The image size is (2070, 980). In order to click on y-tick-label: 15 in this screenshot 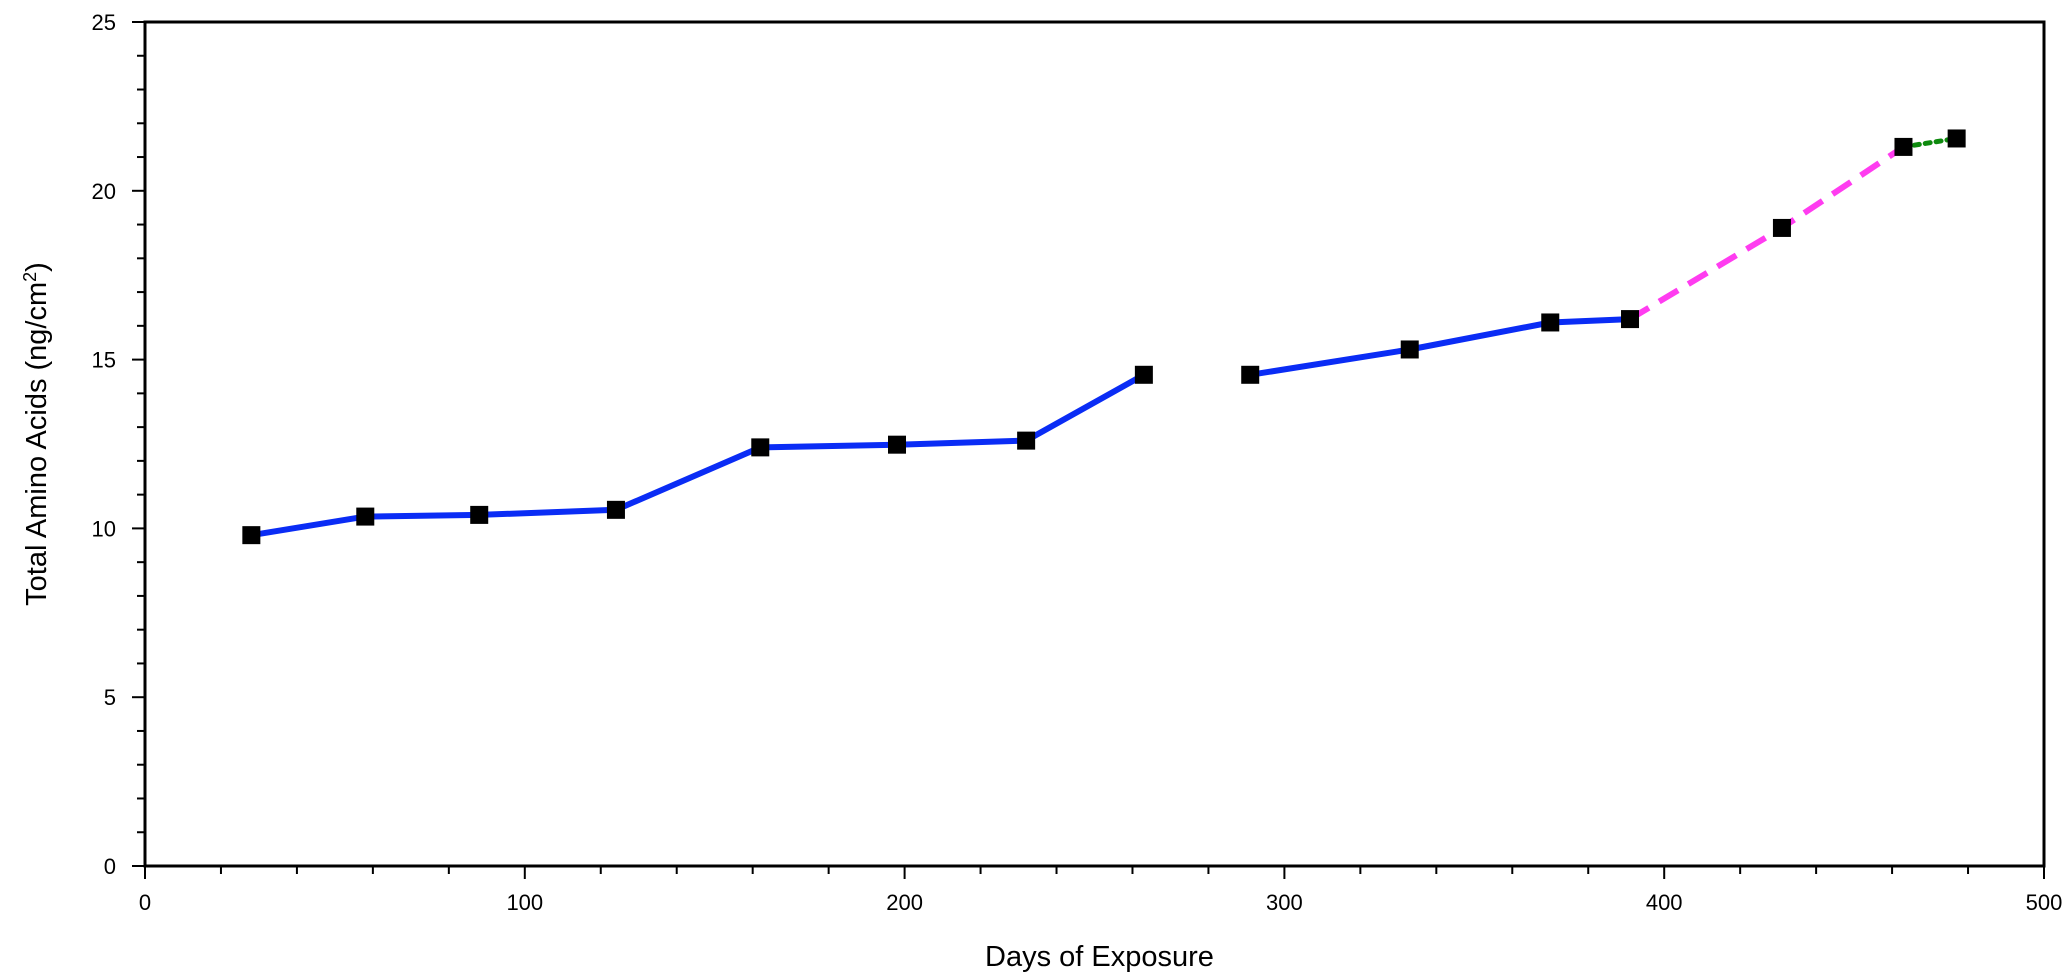, I will do `click(104, 360)`.